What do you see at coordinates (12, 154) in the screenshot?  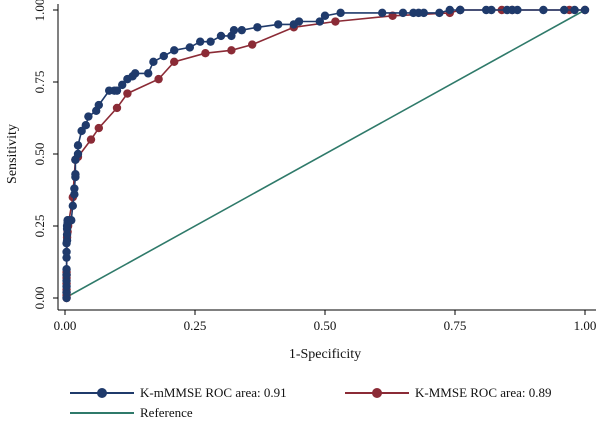 I see `y-axis-label: Sensitivity` at bounding box center [12, 154].